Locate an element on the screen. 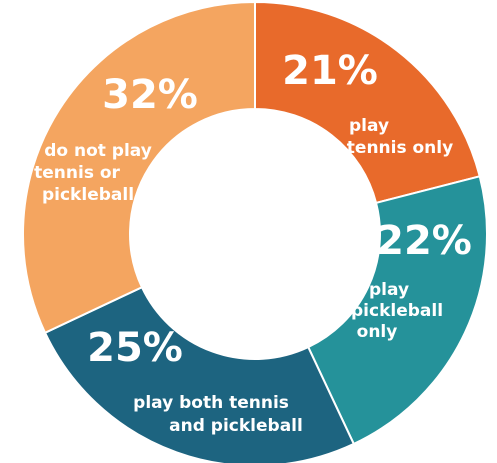 Image resolution: width=497 pixels, height=463 pixels. slice-percent-neither: 32% is located at coordinates (150, 95).